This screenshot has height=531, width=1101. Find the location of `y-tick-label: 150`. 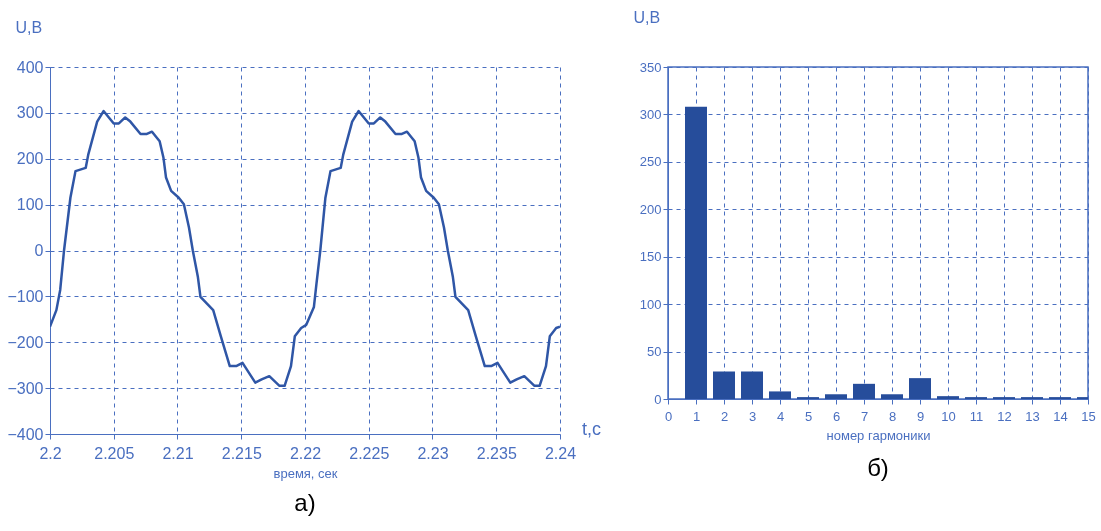

y-tick-label: 150 is located at coordinates (650, 257).